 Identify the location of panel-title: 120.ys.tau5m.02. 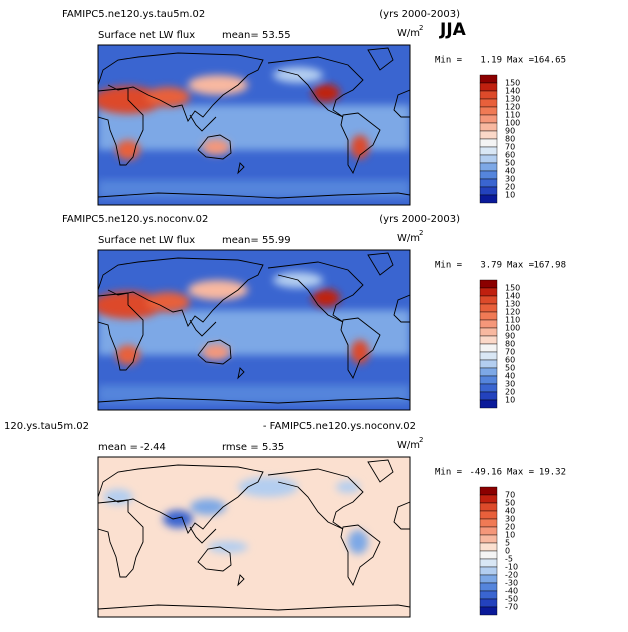
(46, 426).